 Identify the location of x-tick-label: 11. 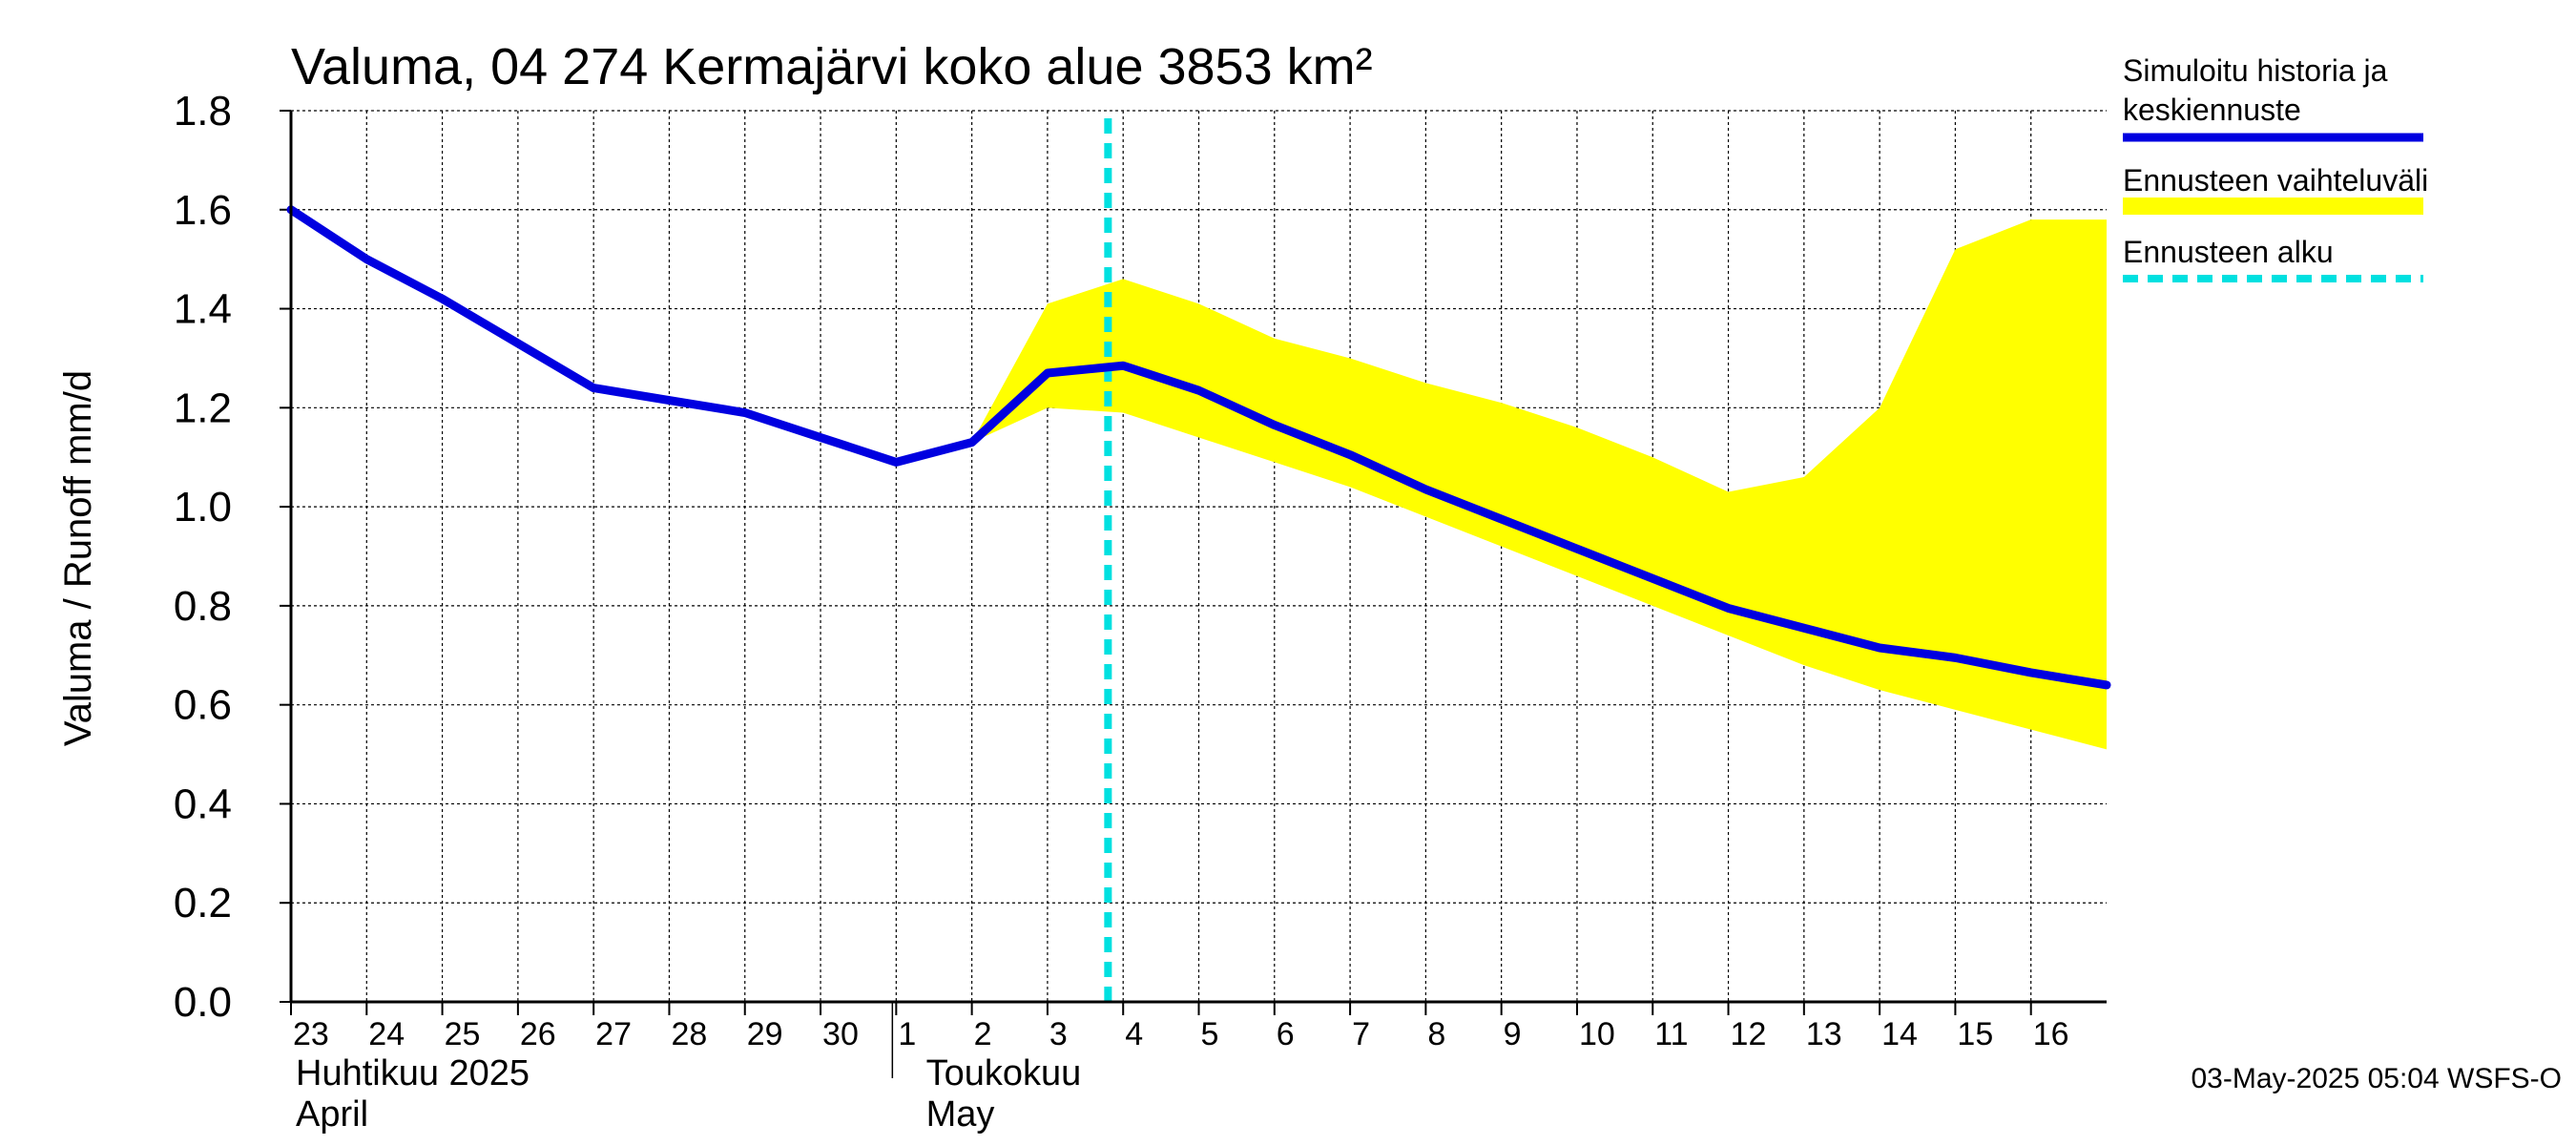
(1671, 1034).